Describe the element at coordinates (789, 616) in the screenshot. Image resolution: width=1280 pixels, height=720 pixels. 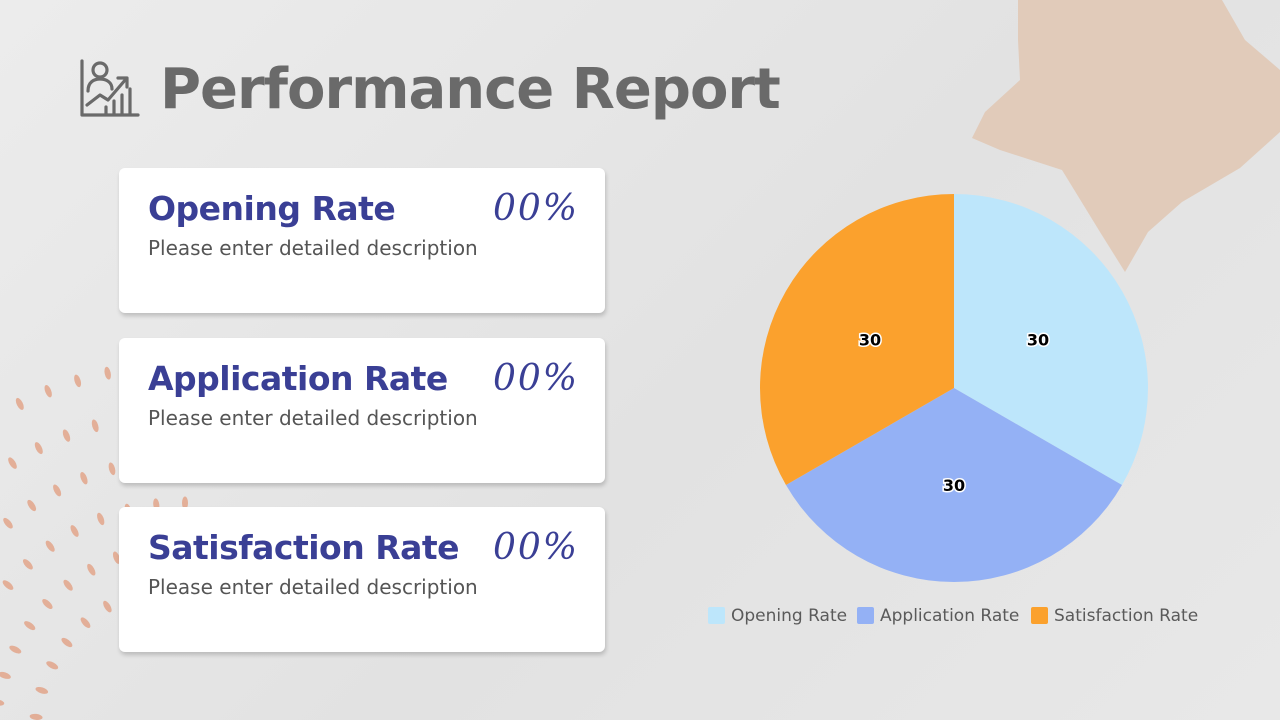
I see `legend-label: Opening Rate` at that location.